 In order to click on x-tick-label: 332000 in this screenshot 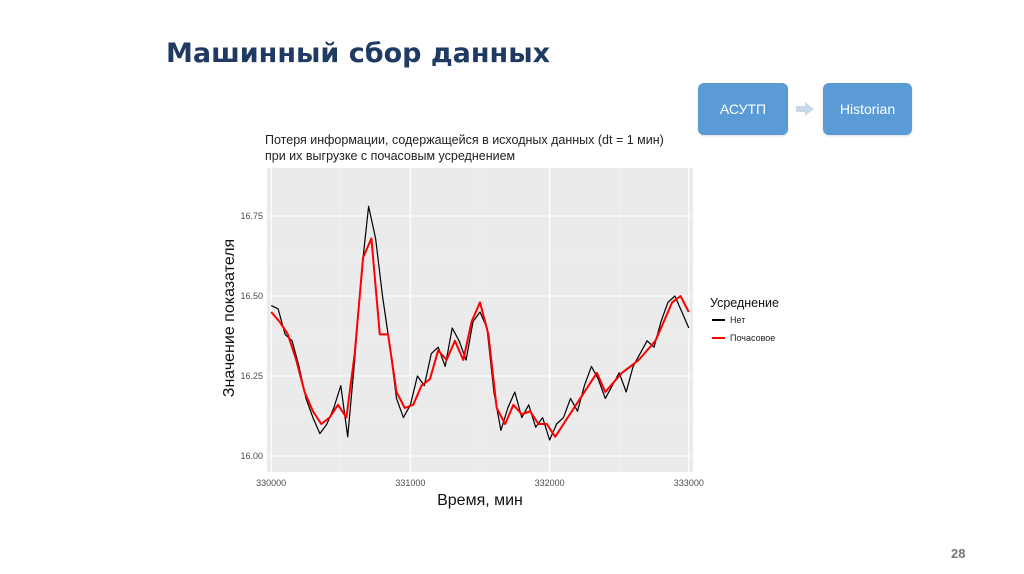, I will do `click(550, 483)`.